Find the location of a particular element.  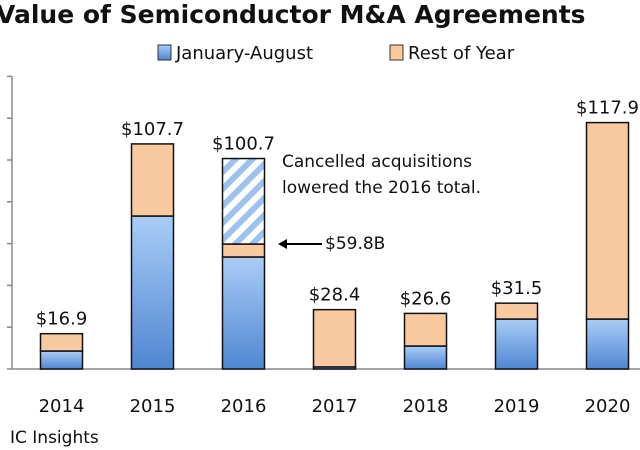

annotation-text: lowered the 2016 total. is located at coordinates (381, 188).